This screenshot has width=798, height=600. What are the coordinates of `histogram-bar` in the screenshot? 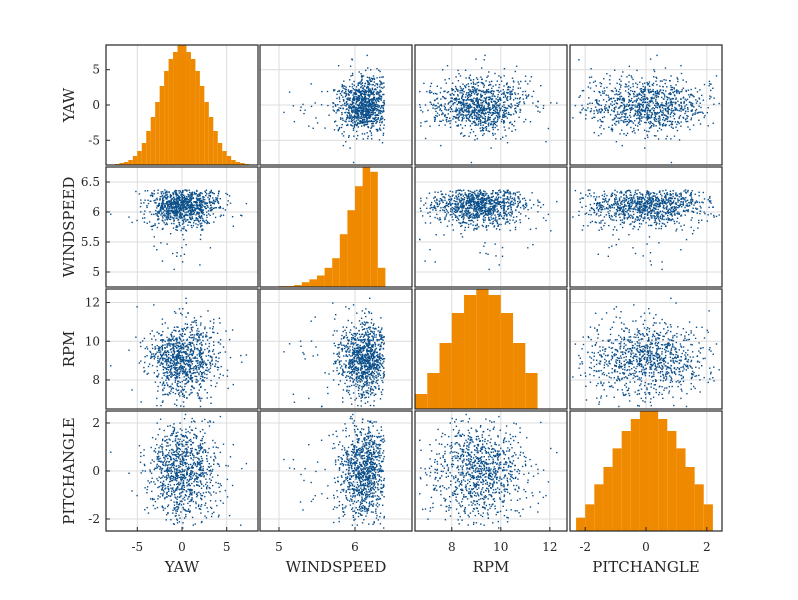 It's located at (321, 281).